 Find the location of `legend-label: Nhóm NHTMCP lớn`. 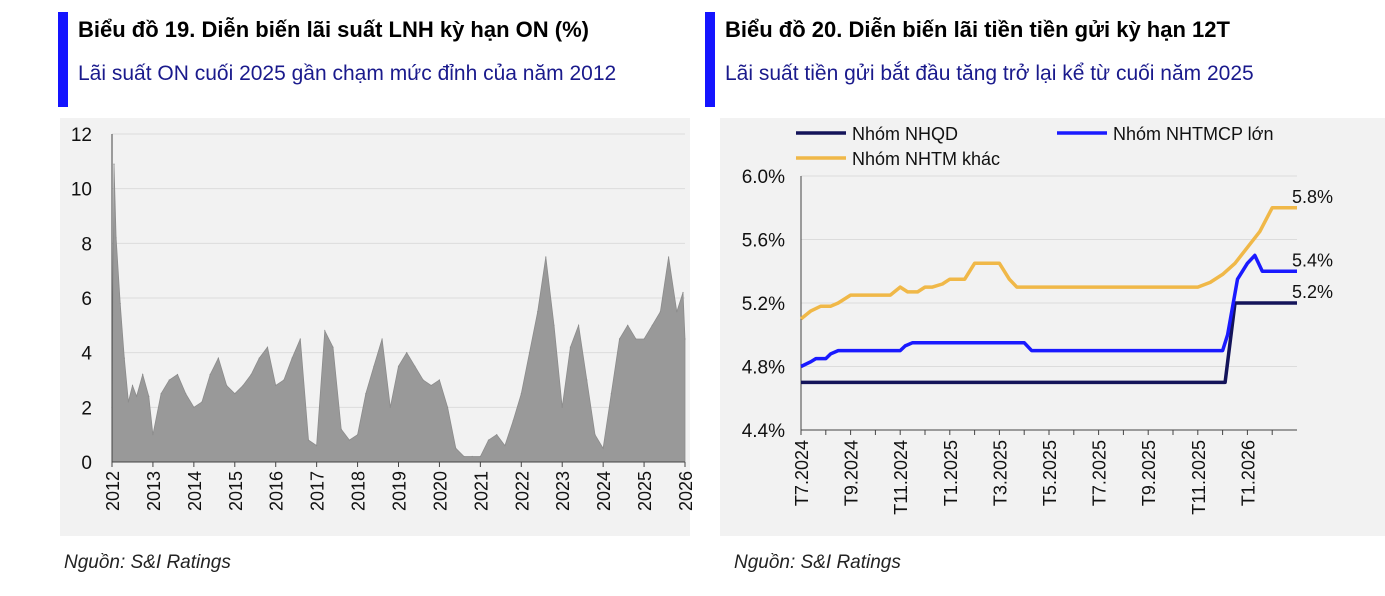

legend-label: Nhóm NHTMCP lớn is located at coordinates (1193, 134).